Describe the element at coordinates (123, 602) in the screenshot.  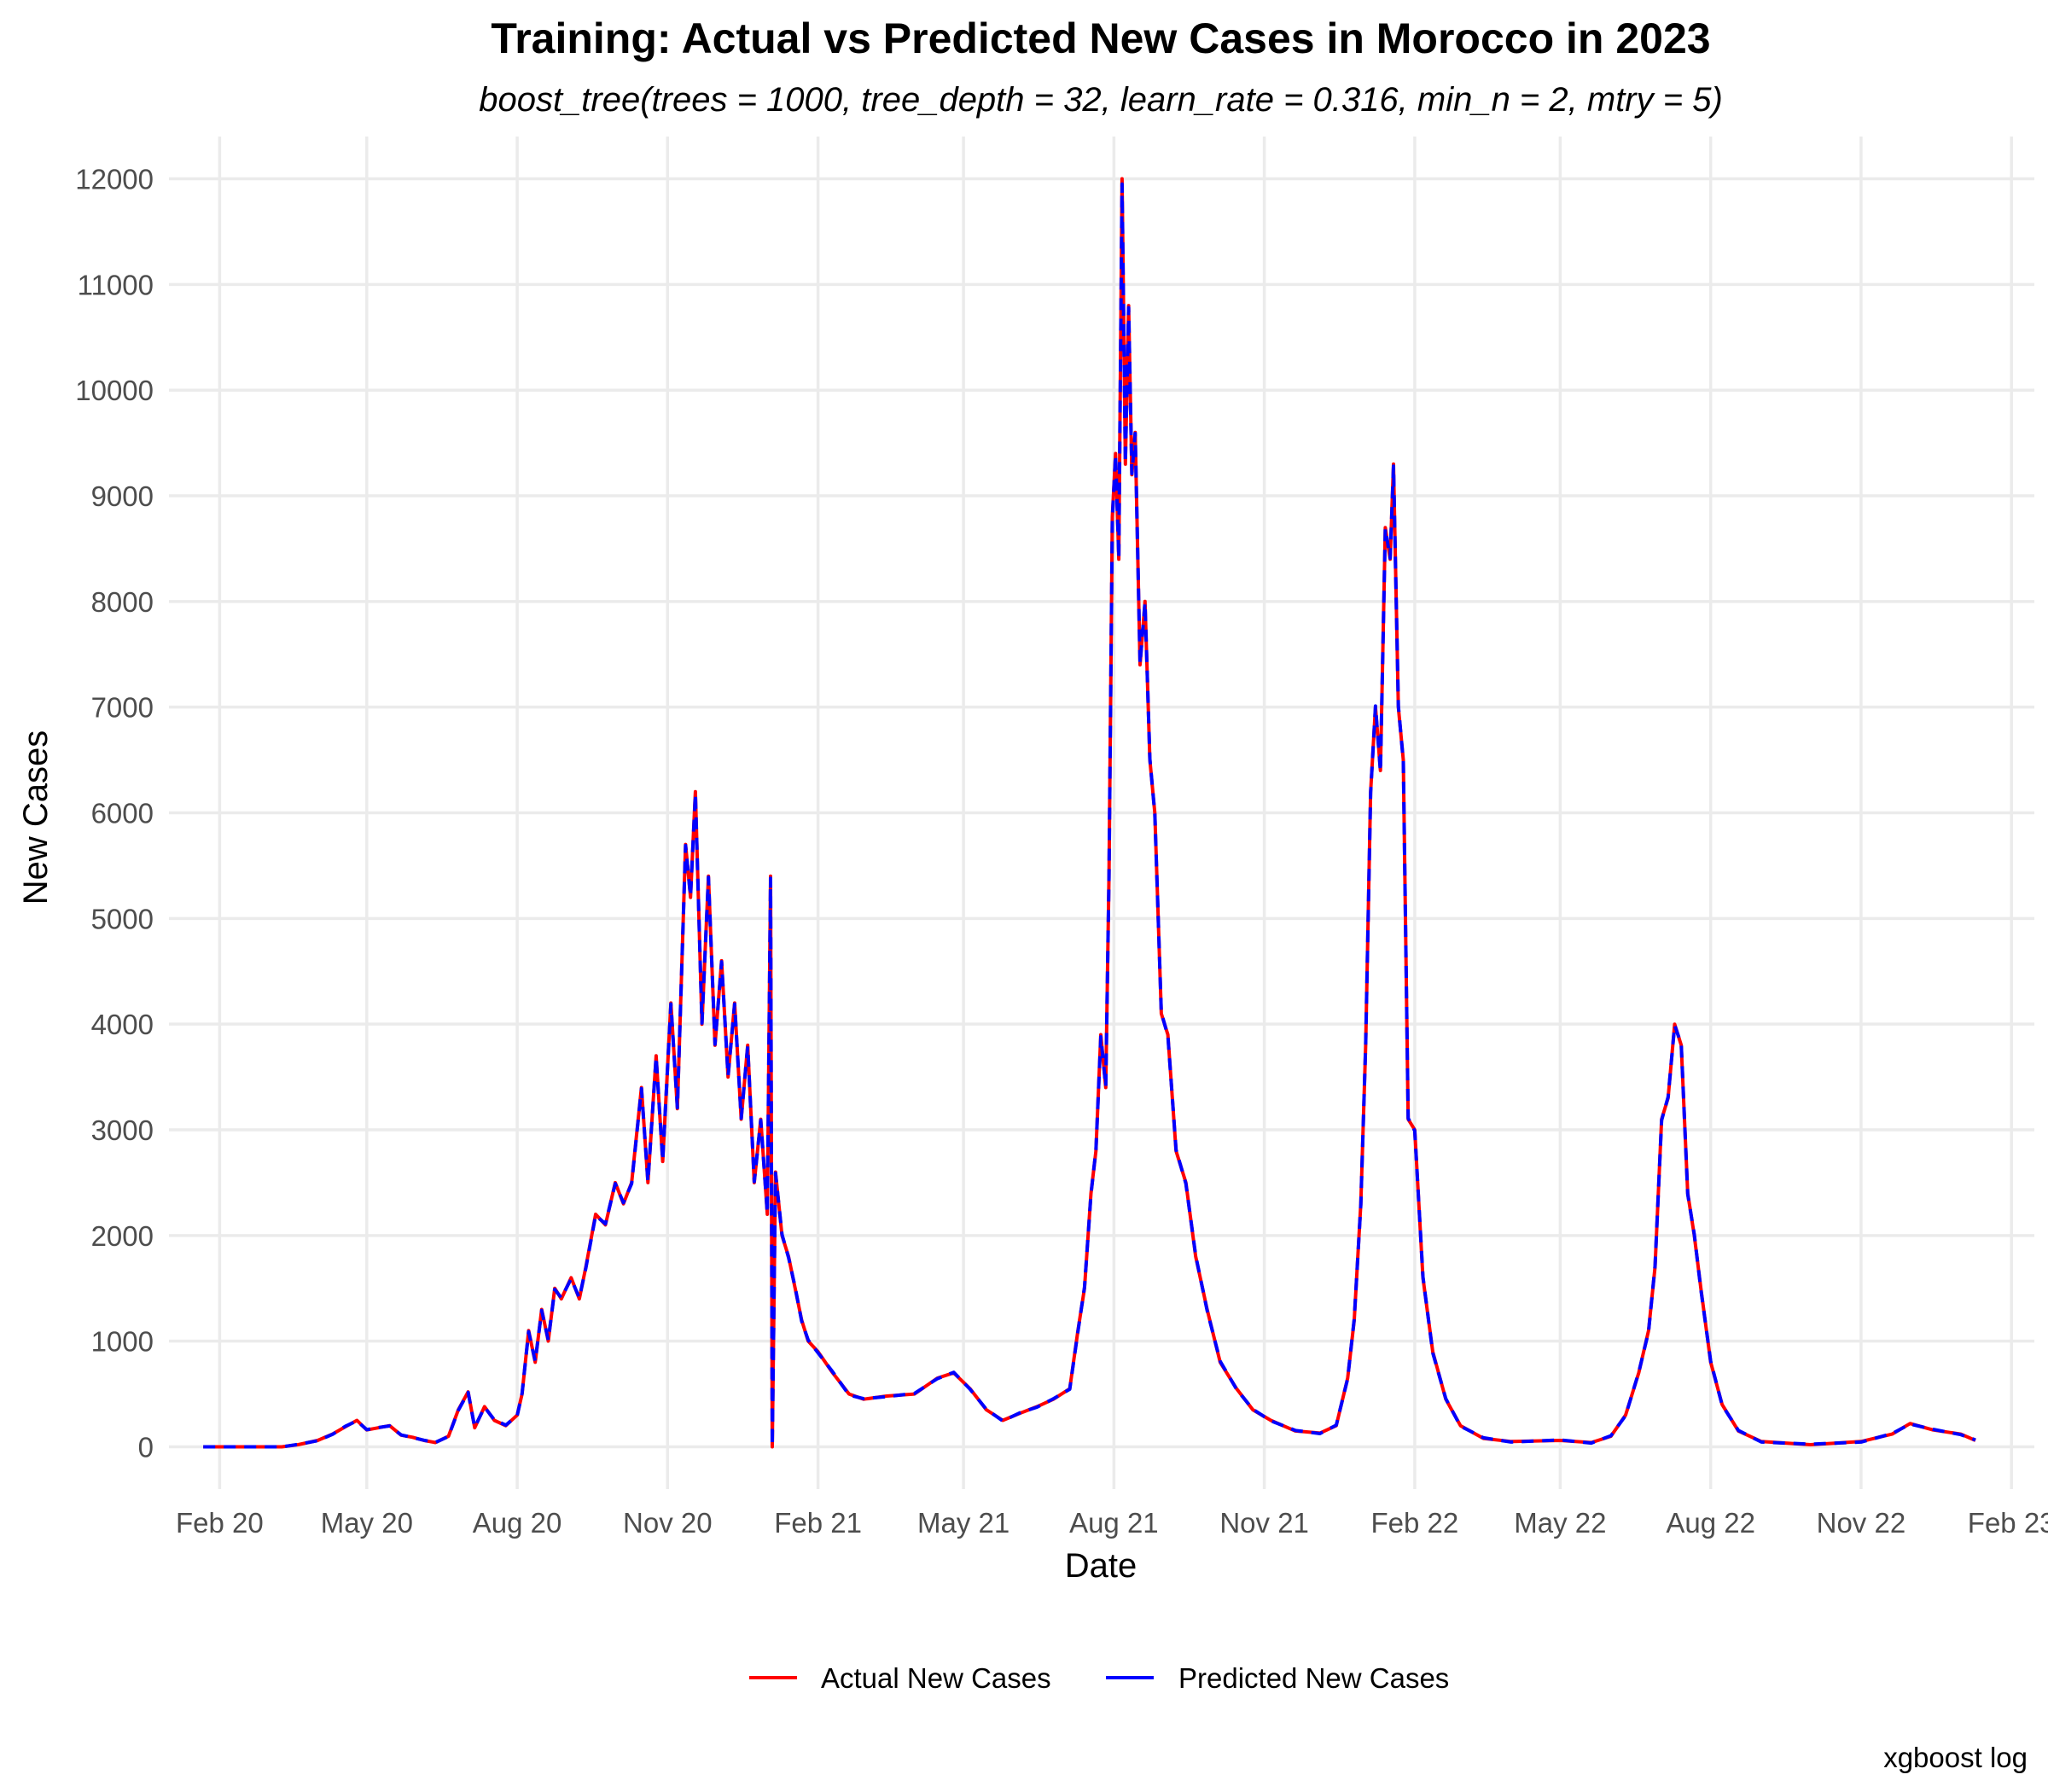
I see `y-tick-label: 8000` at that location.